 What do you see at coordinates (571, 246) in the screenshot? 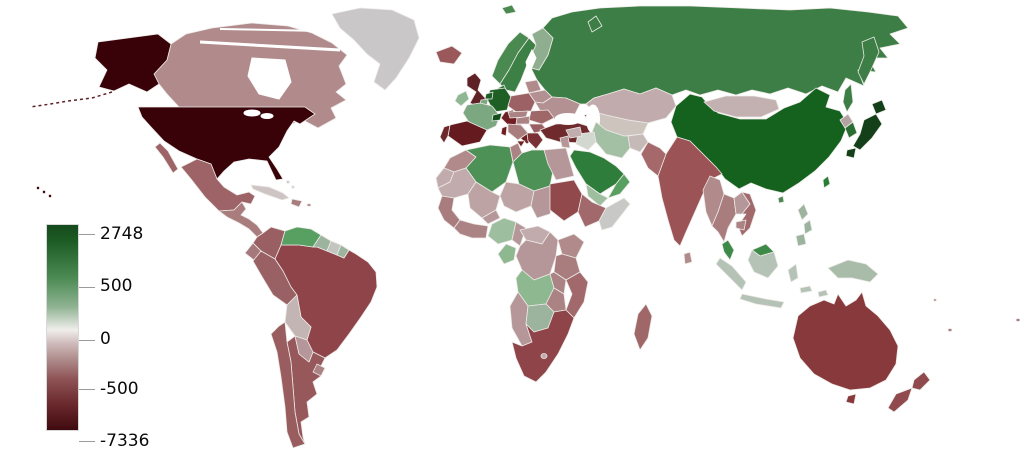
I see `region-kenya-uganda` at bounding box center [571, 246].